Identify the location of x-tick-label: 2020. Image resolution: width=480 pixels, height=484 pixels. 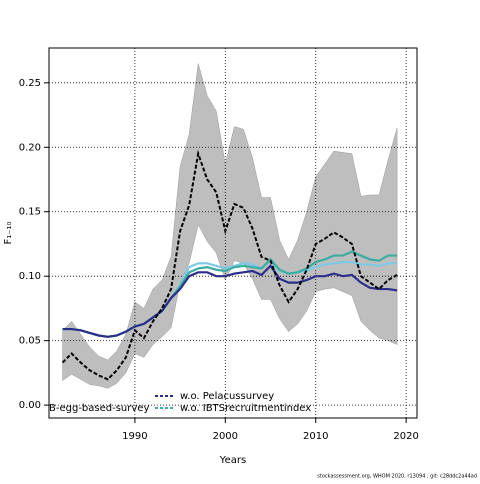
(405, 436).